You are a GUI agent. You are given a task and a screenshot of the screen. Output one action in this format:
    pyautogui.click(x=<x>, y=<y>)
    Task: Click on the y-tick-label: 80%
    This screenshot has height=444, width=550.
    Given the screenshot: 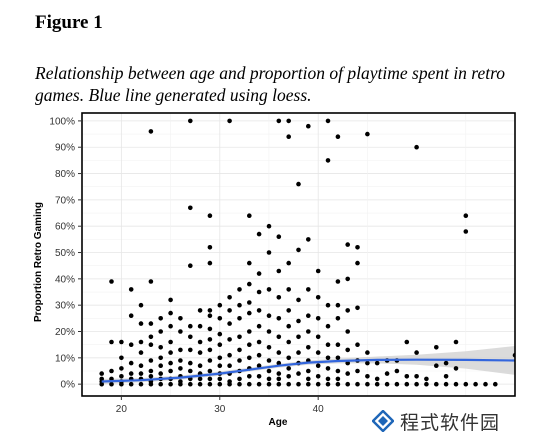 What is the action you would take?
    pyautogui.click(x=65, y=174)
    